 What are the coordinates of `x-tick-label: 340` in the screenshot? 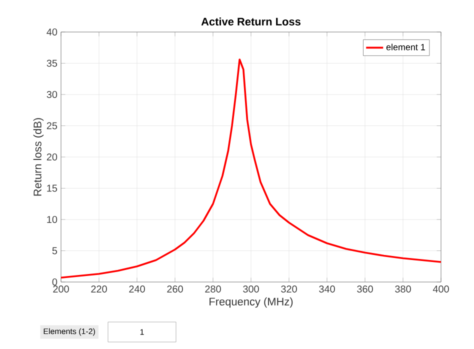 It's located at (327, 289).